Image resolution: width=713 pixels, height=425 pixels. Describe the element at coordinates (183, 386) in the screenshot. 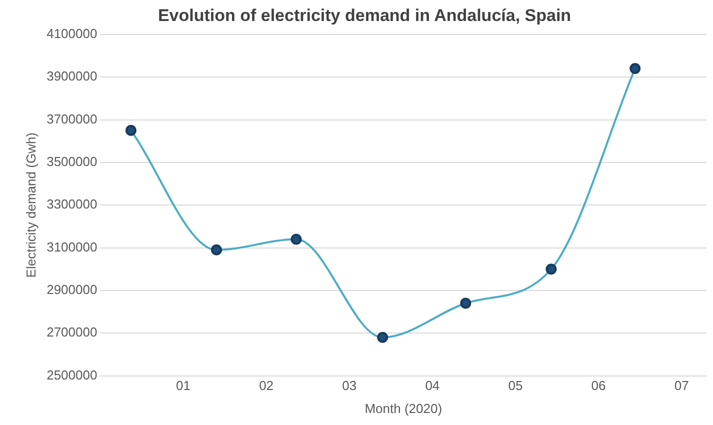

I see `x-tick-label: 01` at that location.